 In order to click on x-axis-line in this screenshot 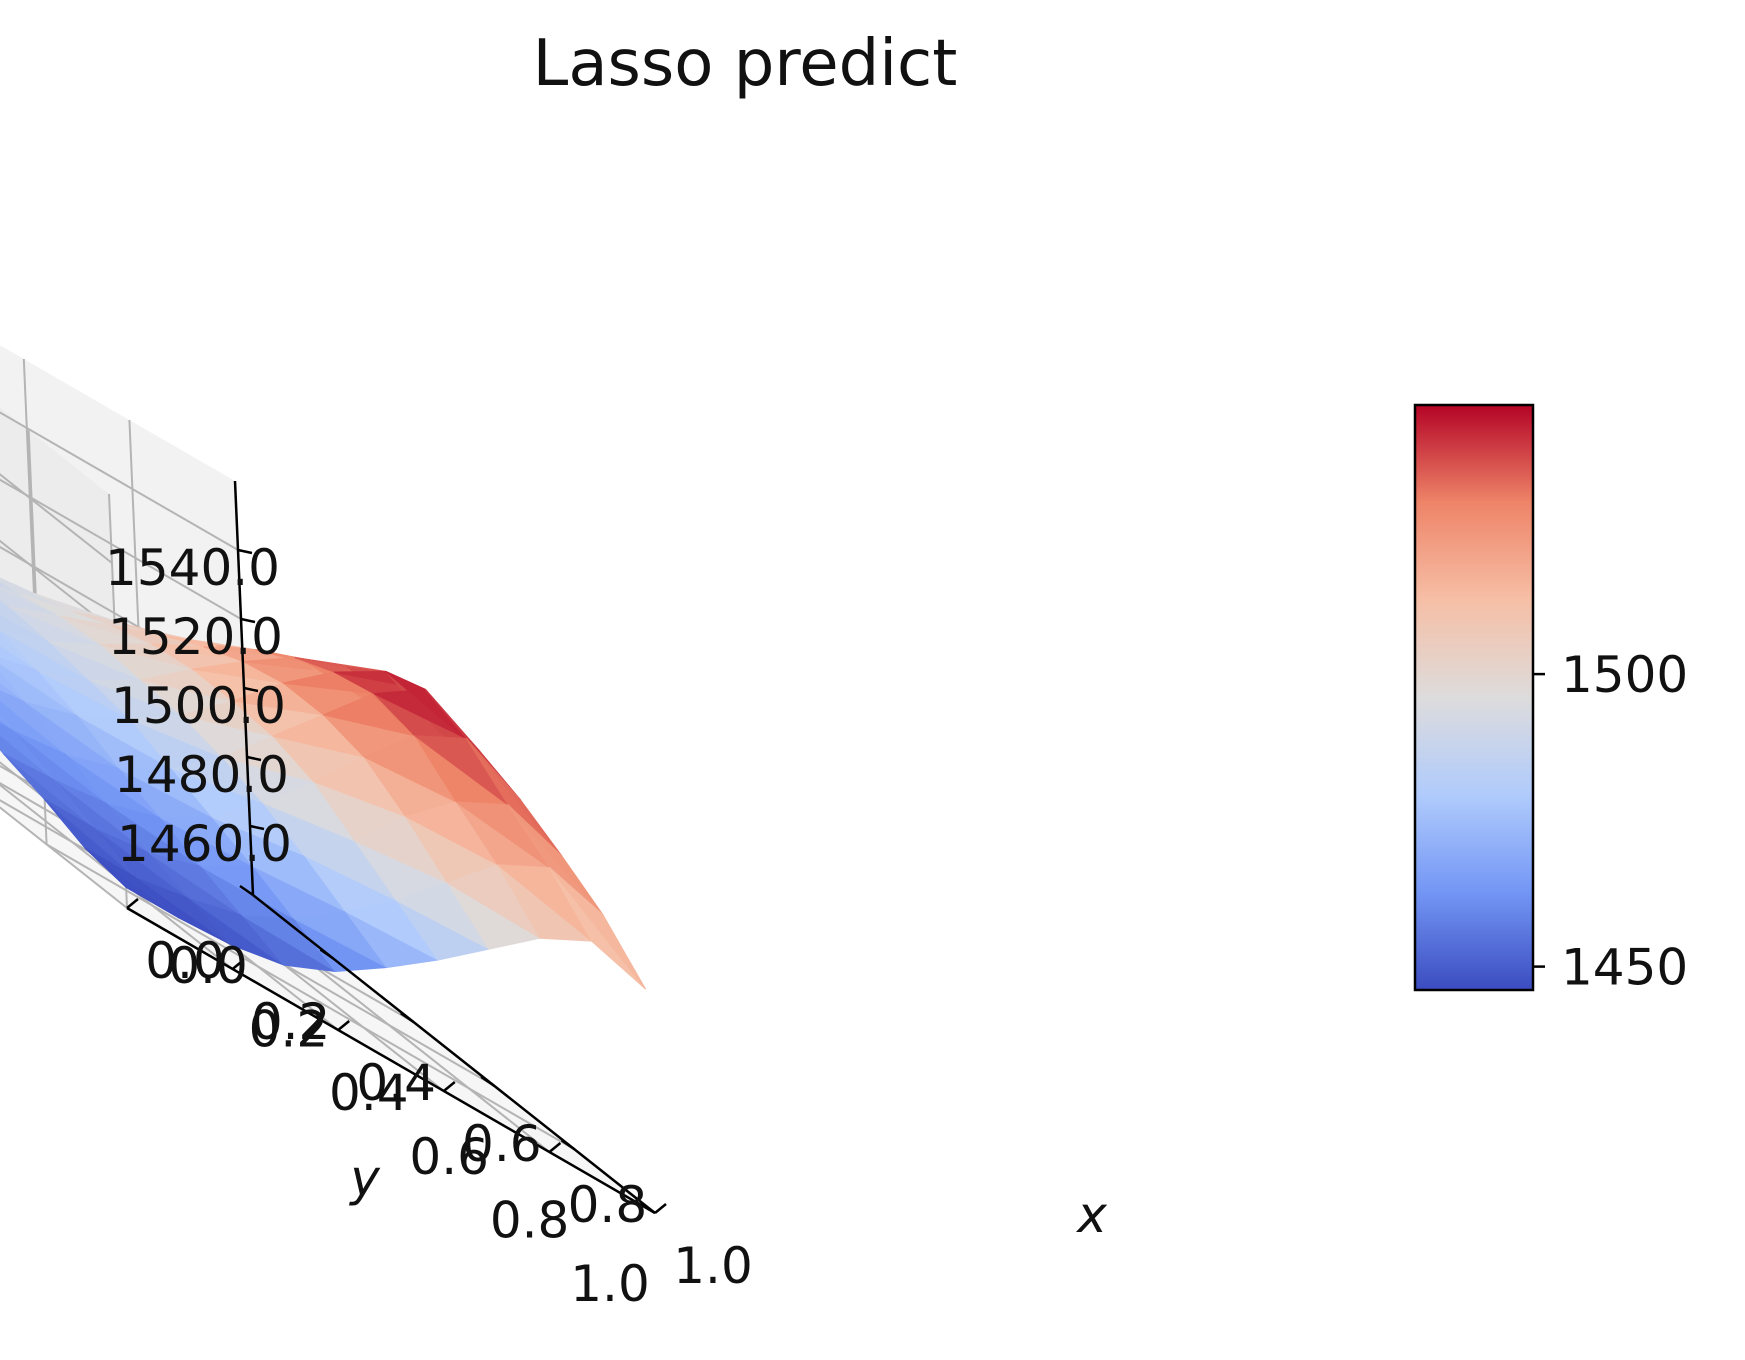, I will do `click(391, 1060)`.